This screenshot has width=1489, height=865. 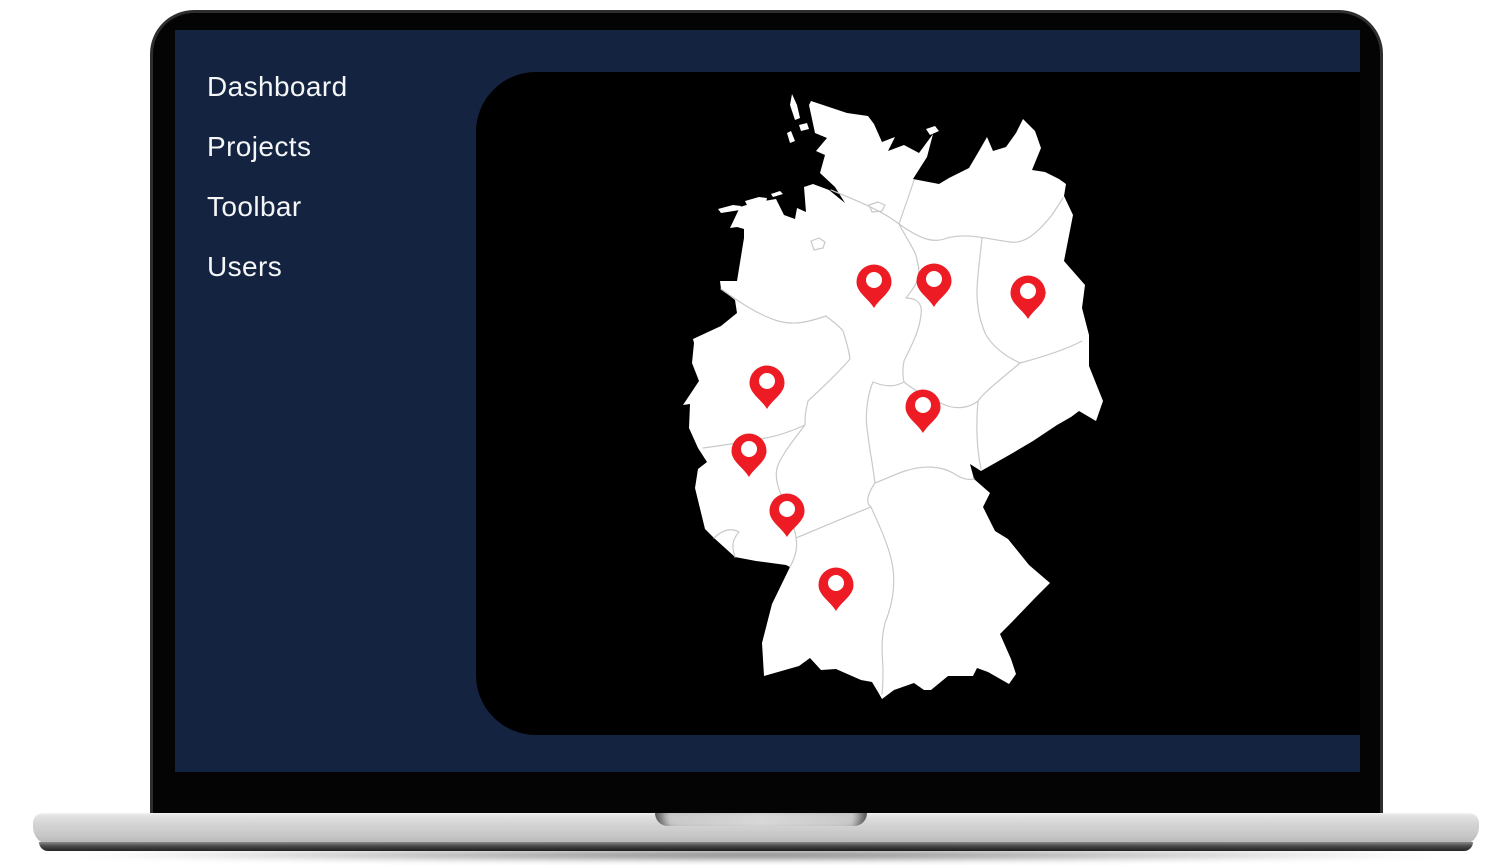 I want to click on island-amrum, so click(x=791, y=137).